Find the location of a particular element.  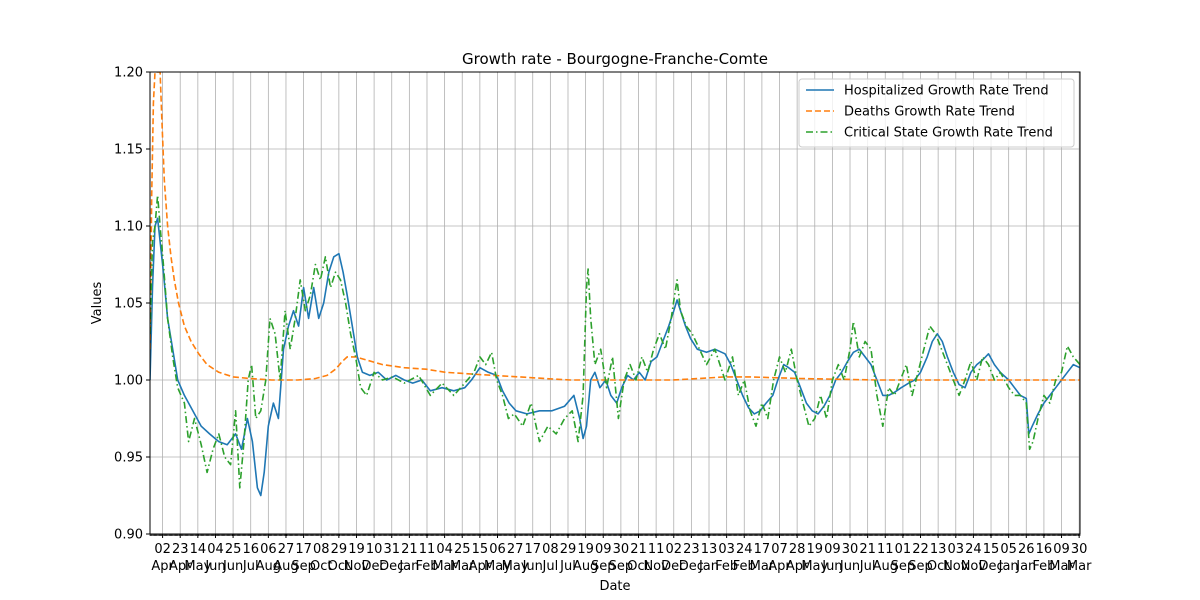

x-tick-day: 08 is located at coordinates (321, 549).